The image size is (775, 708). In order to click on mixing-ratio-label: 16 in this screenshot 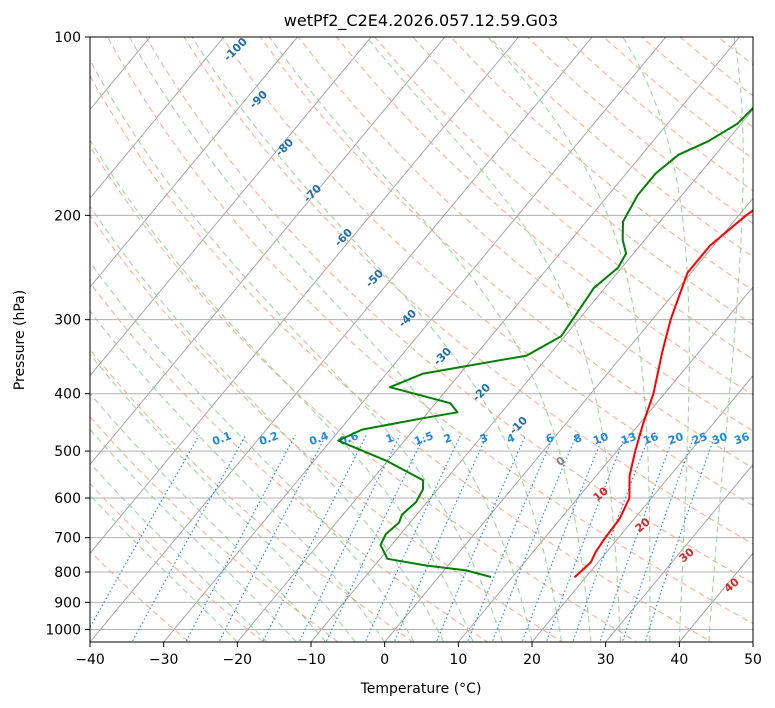, I will do `click(650, 439)`.